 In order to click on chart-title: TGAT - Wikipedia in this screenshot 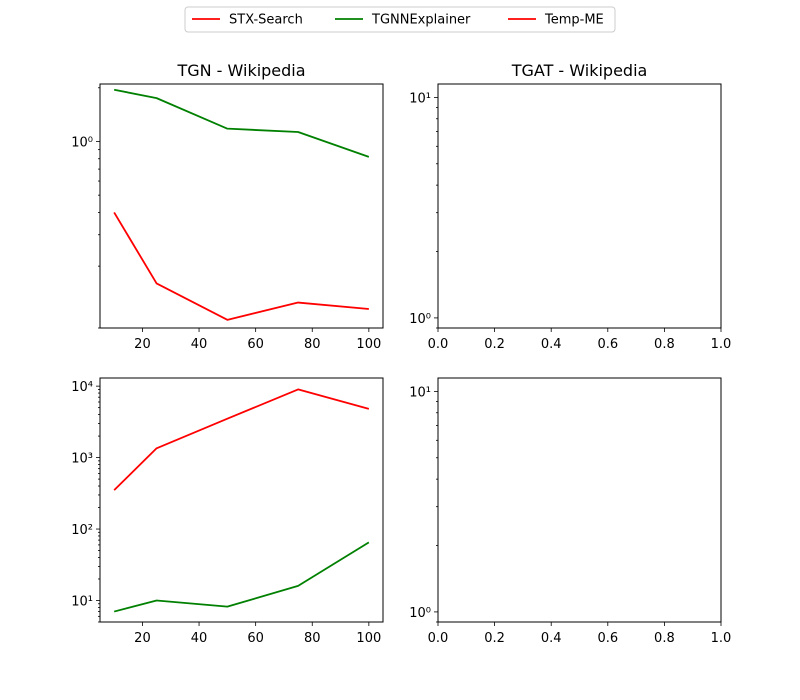, I will do `click(579, 70)`.